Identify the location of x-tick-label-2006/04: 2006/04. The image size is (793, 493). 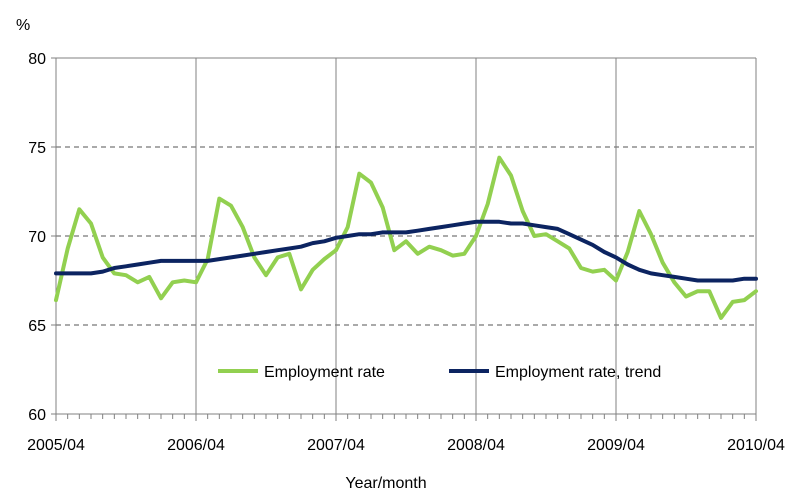
(196, 445).